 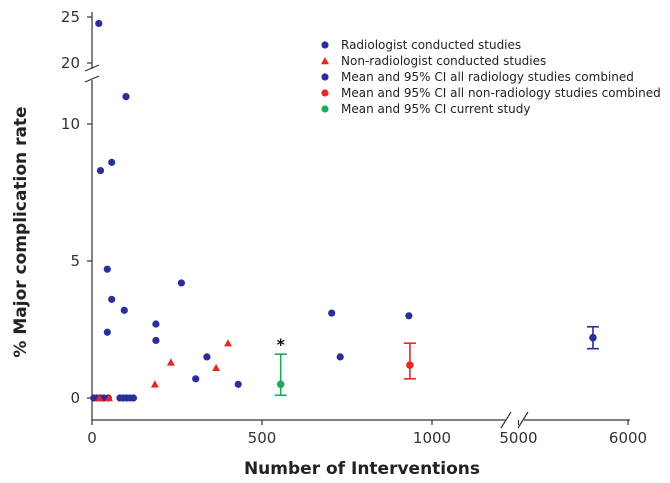 What do you see at coordinates (75, 398) in the screenshot?
I see `y-tick-label: 0` at bounding box center [75, 398].